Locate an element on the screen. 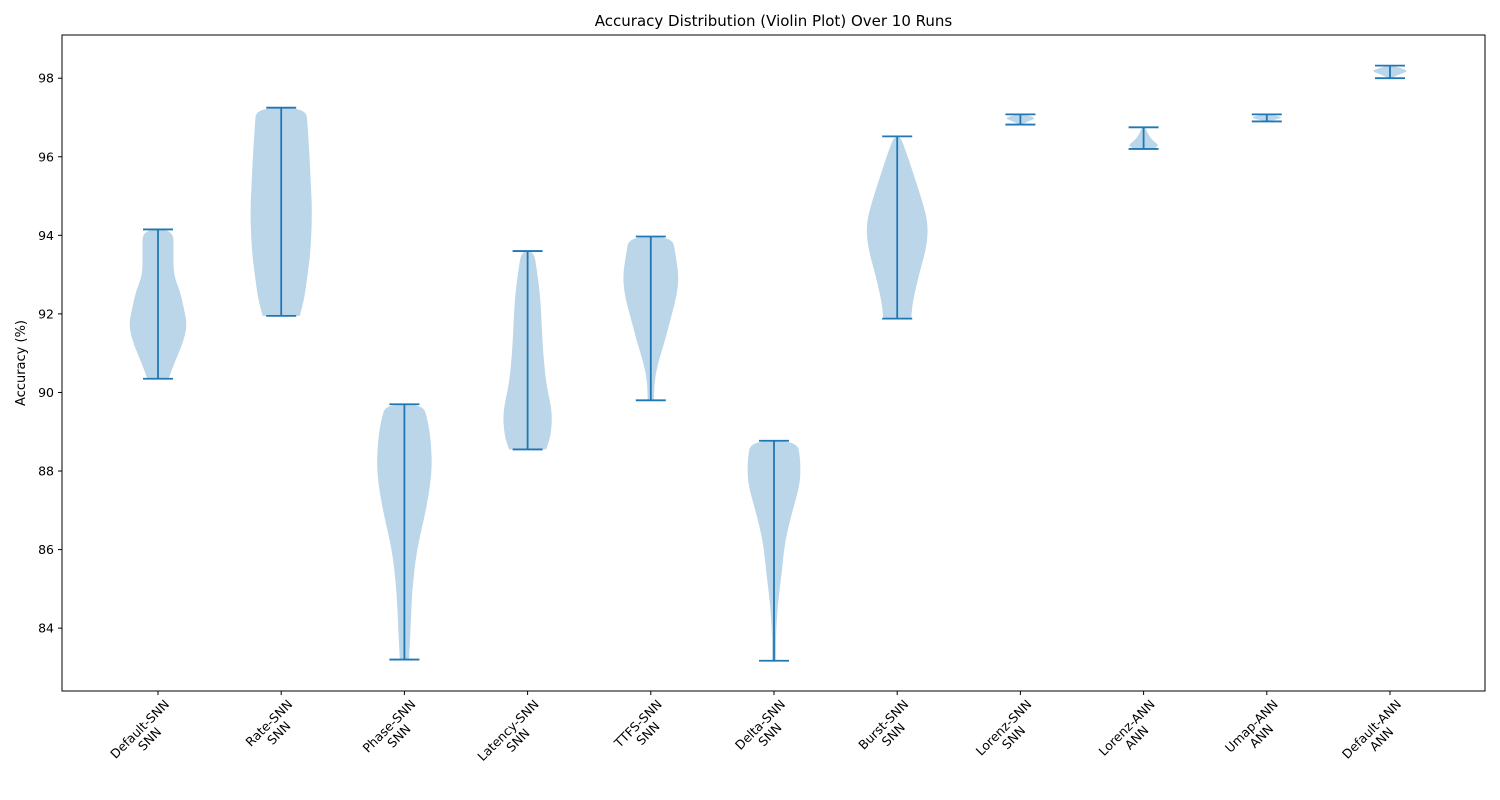  y-tick-label: 92 is located at coordinates (46, 313).